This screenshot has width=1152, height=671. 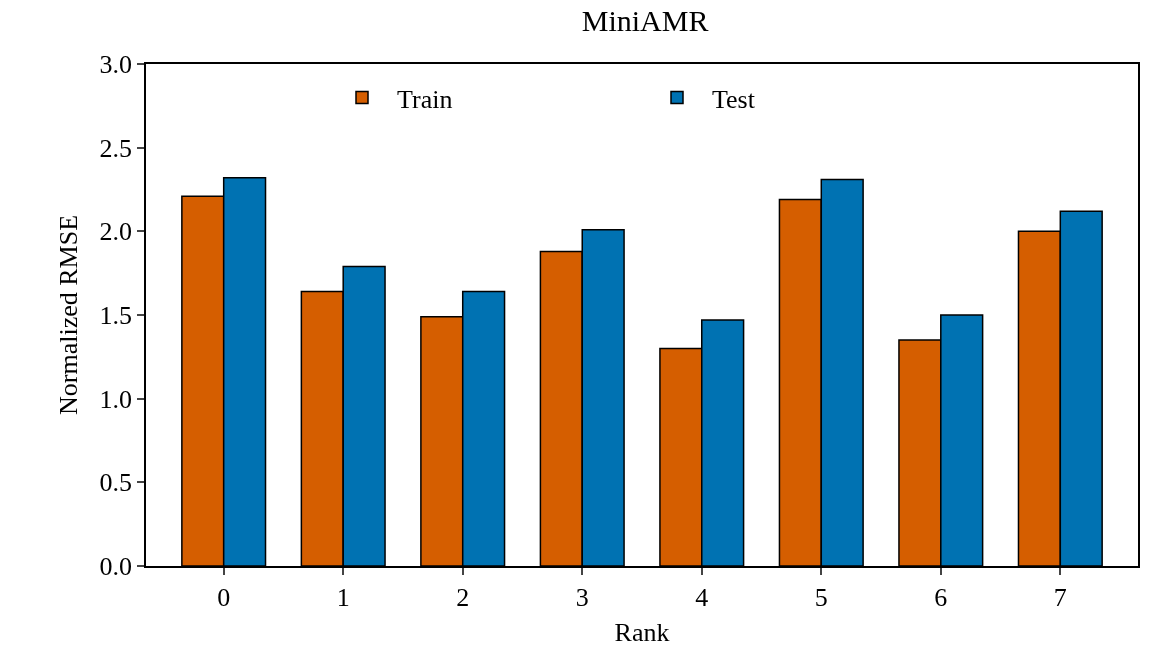 I want to click on y-tick-label: 0.5, so click(x=116, y=483).